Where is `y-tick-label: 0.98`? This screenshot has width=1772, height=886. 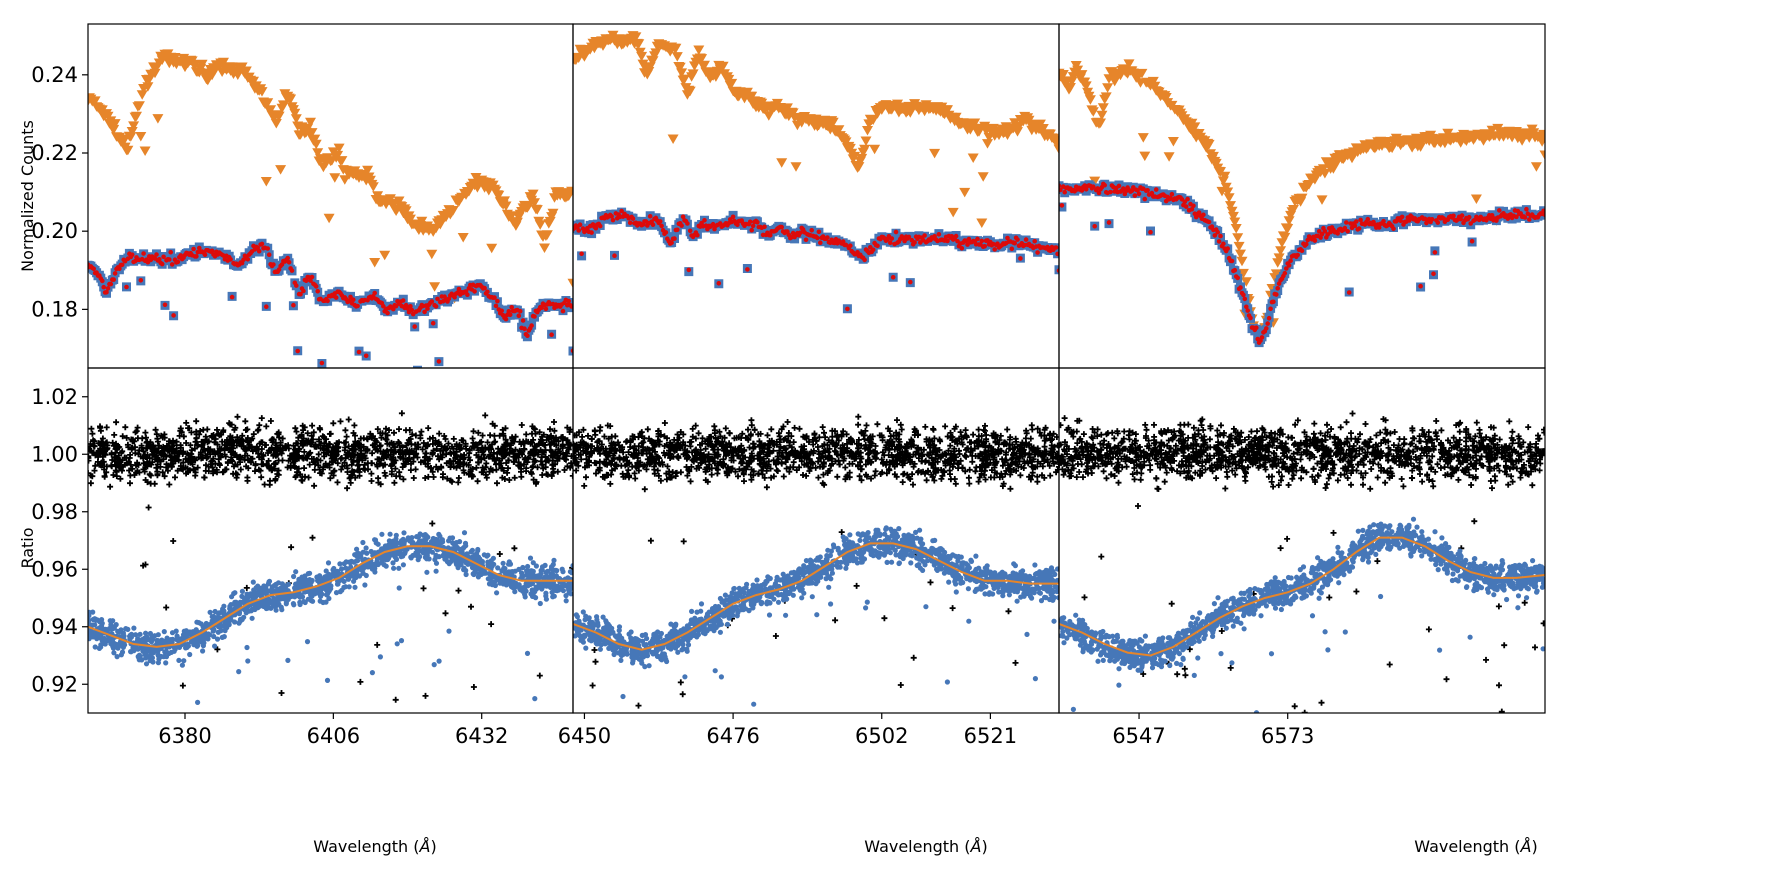
y-tick-label: 0.98 is located at coordinates (54, 512).